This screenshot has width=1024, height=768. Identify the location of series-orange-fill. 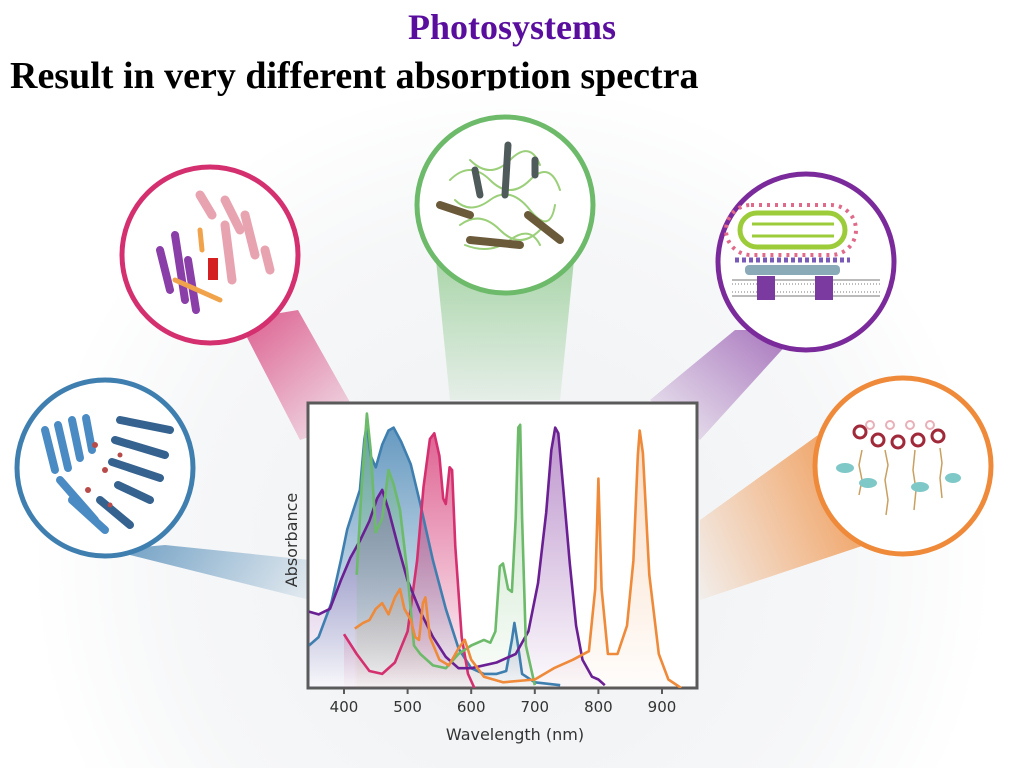
(518, 559).